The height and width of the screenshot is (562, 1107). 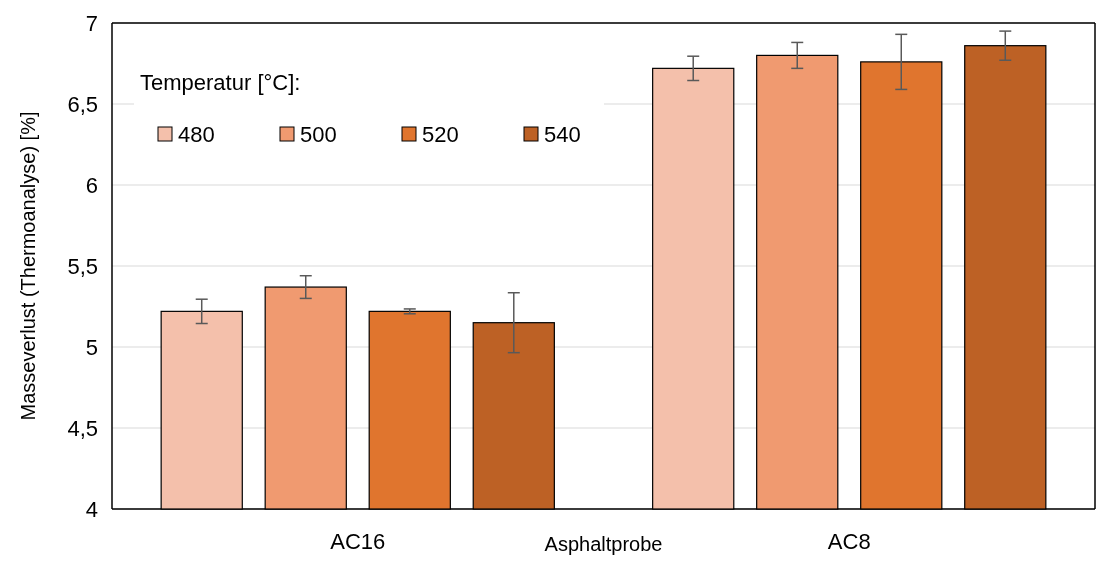 What do you see at coordinates (91, 185) in the screenshot?
I see `y-tick-label: 6` at bounding box center [91, 185].